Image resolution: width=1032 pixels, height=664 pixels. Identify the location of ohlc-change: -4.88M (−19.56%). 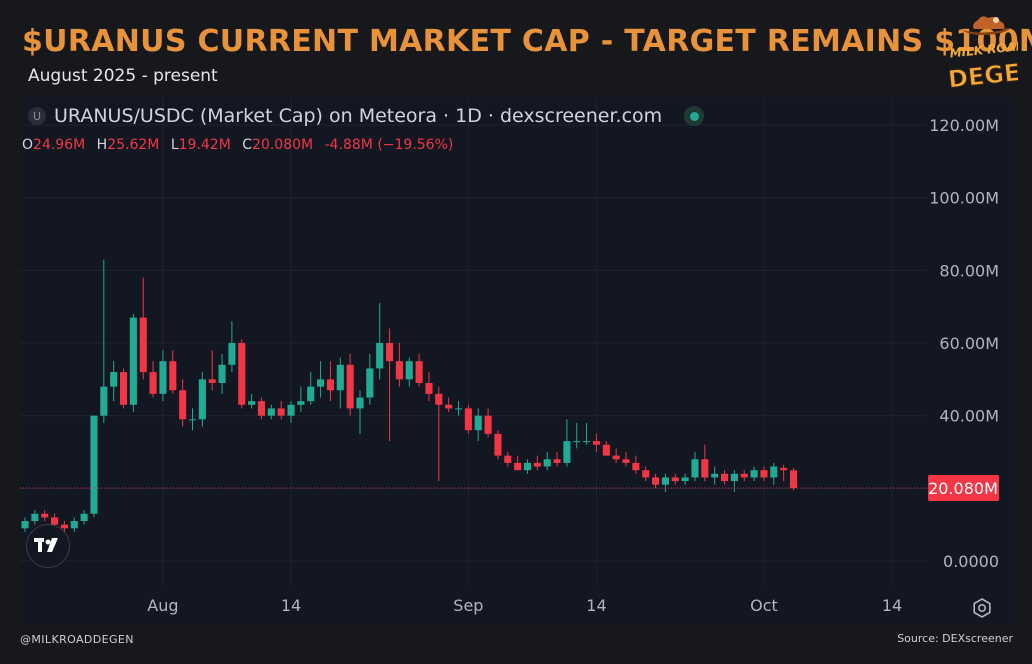
(389, 145).